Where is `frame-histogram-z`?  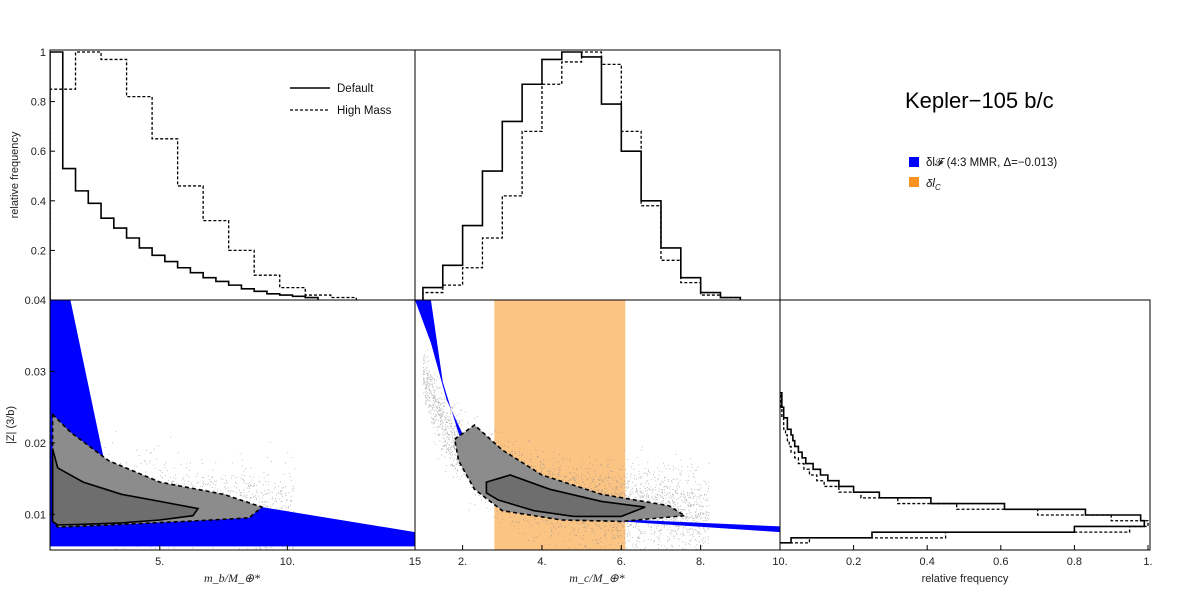 frame-histogram-z is located at coordinates (965, 425).